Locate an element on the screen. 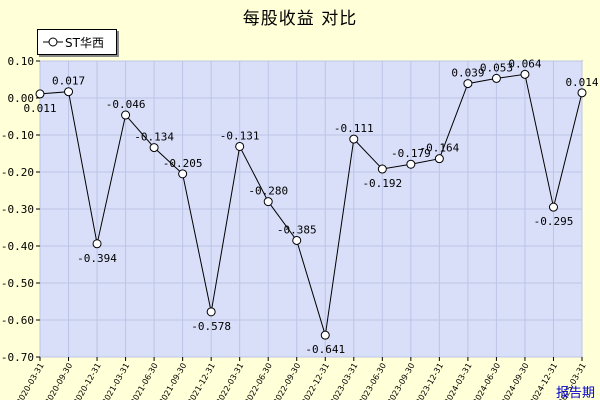 The image size is (600, 400). x-tick-label: 2023-03-31 is located at coordinates (343, 381).